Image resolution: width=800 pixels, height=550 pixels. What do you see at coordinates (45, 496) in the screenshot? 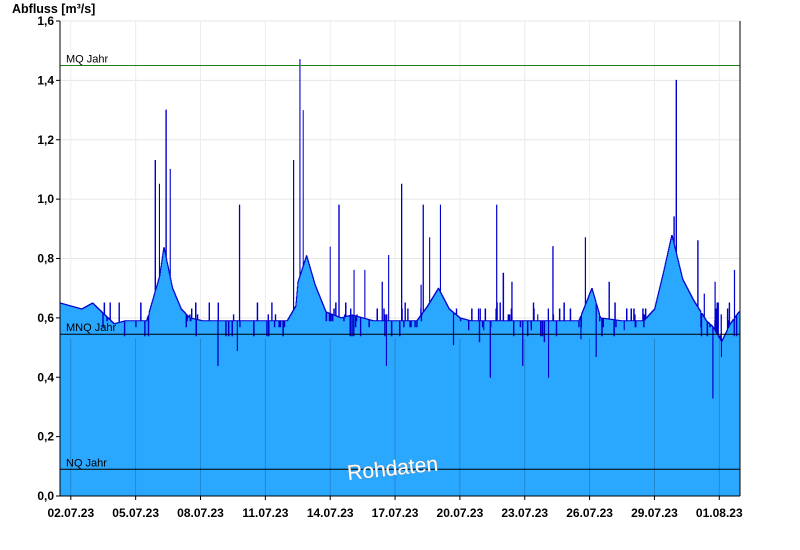
I see `y-tick-label: 0,0` at bounding box center [45, 496].